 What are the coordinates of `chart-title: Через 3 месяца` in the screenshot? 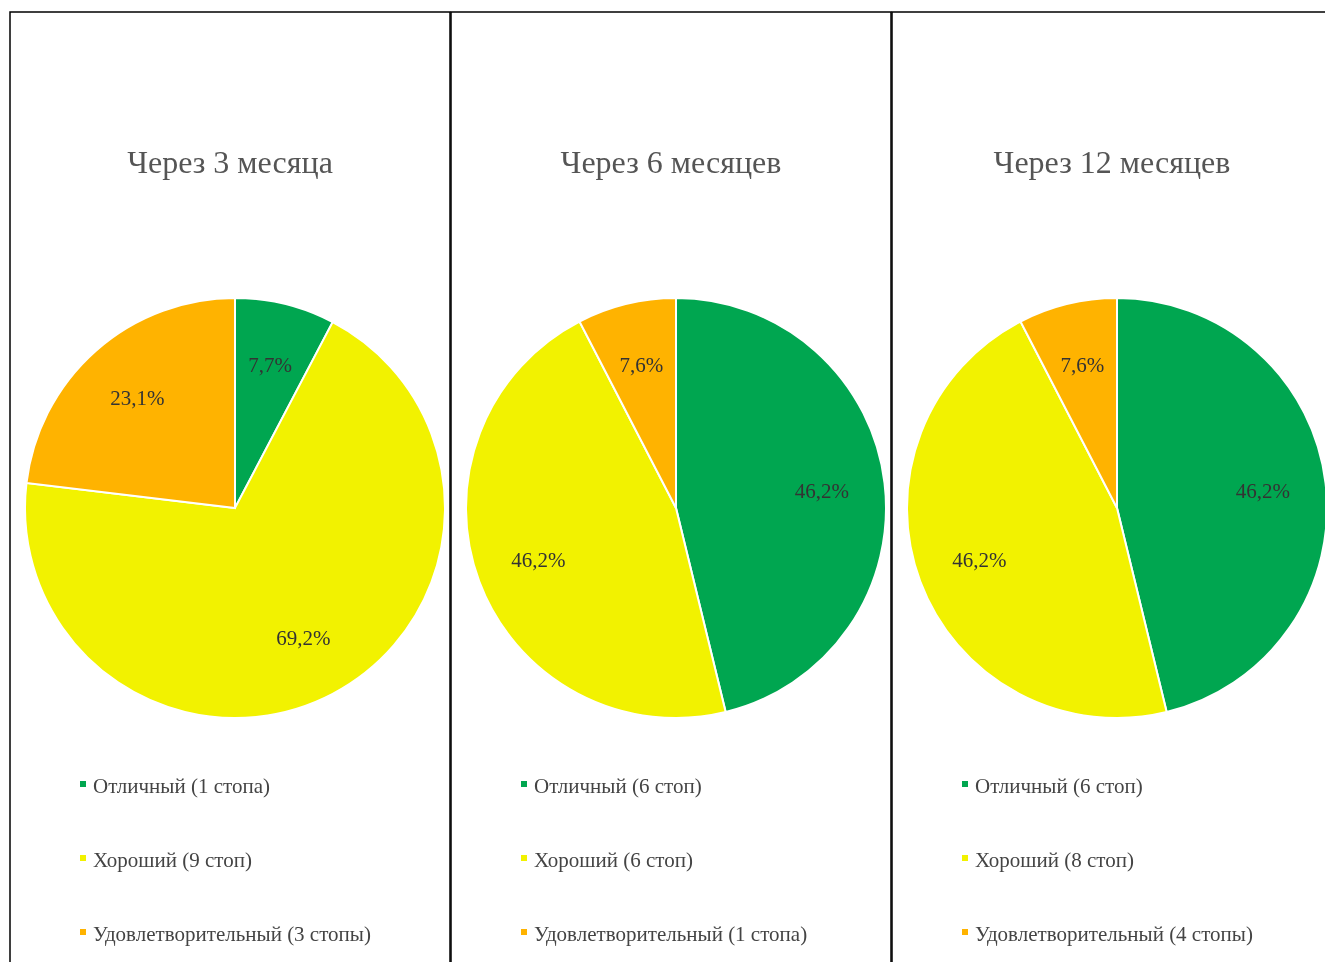 It's located at (230, 162).